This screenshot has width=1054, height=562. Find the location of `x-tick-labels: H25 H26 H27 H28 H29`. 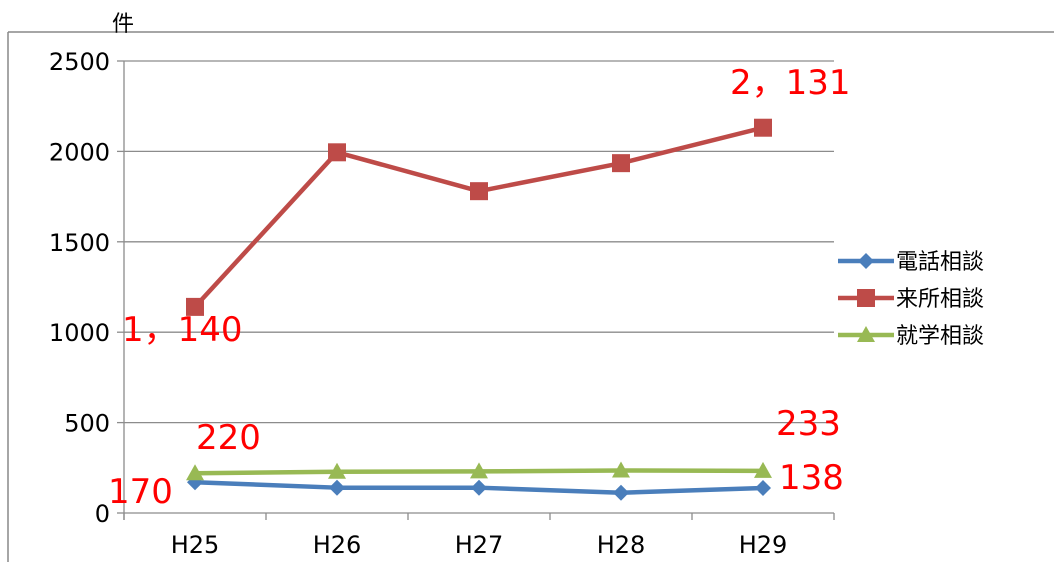

x-tick-labels: H25 H26 H27 H28 H29 is located at coordinates (479, 545).